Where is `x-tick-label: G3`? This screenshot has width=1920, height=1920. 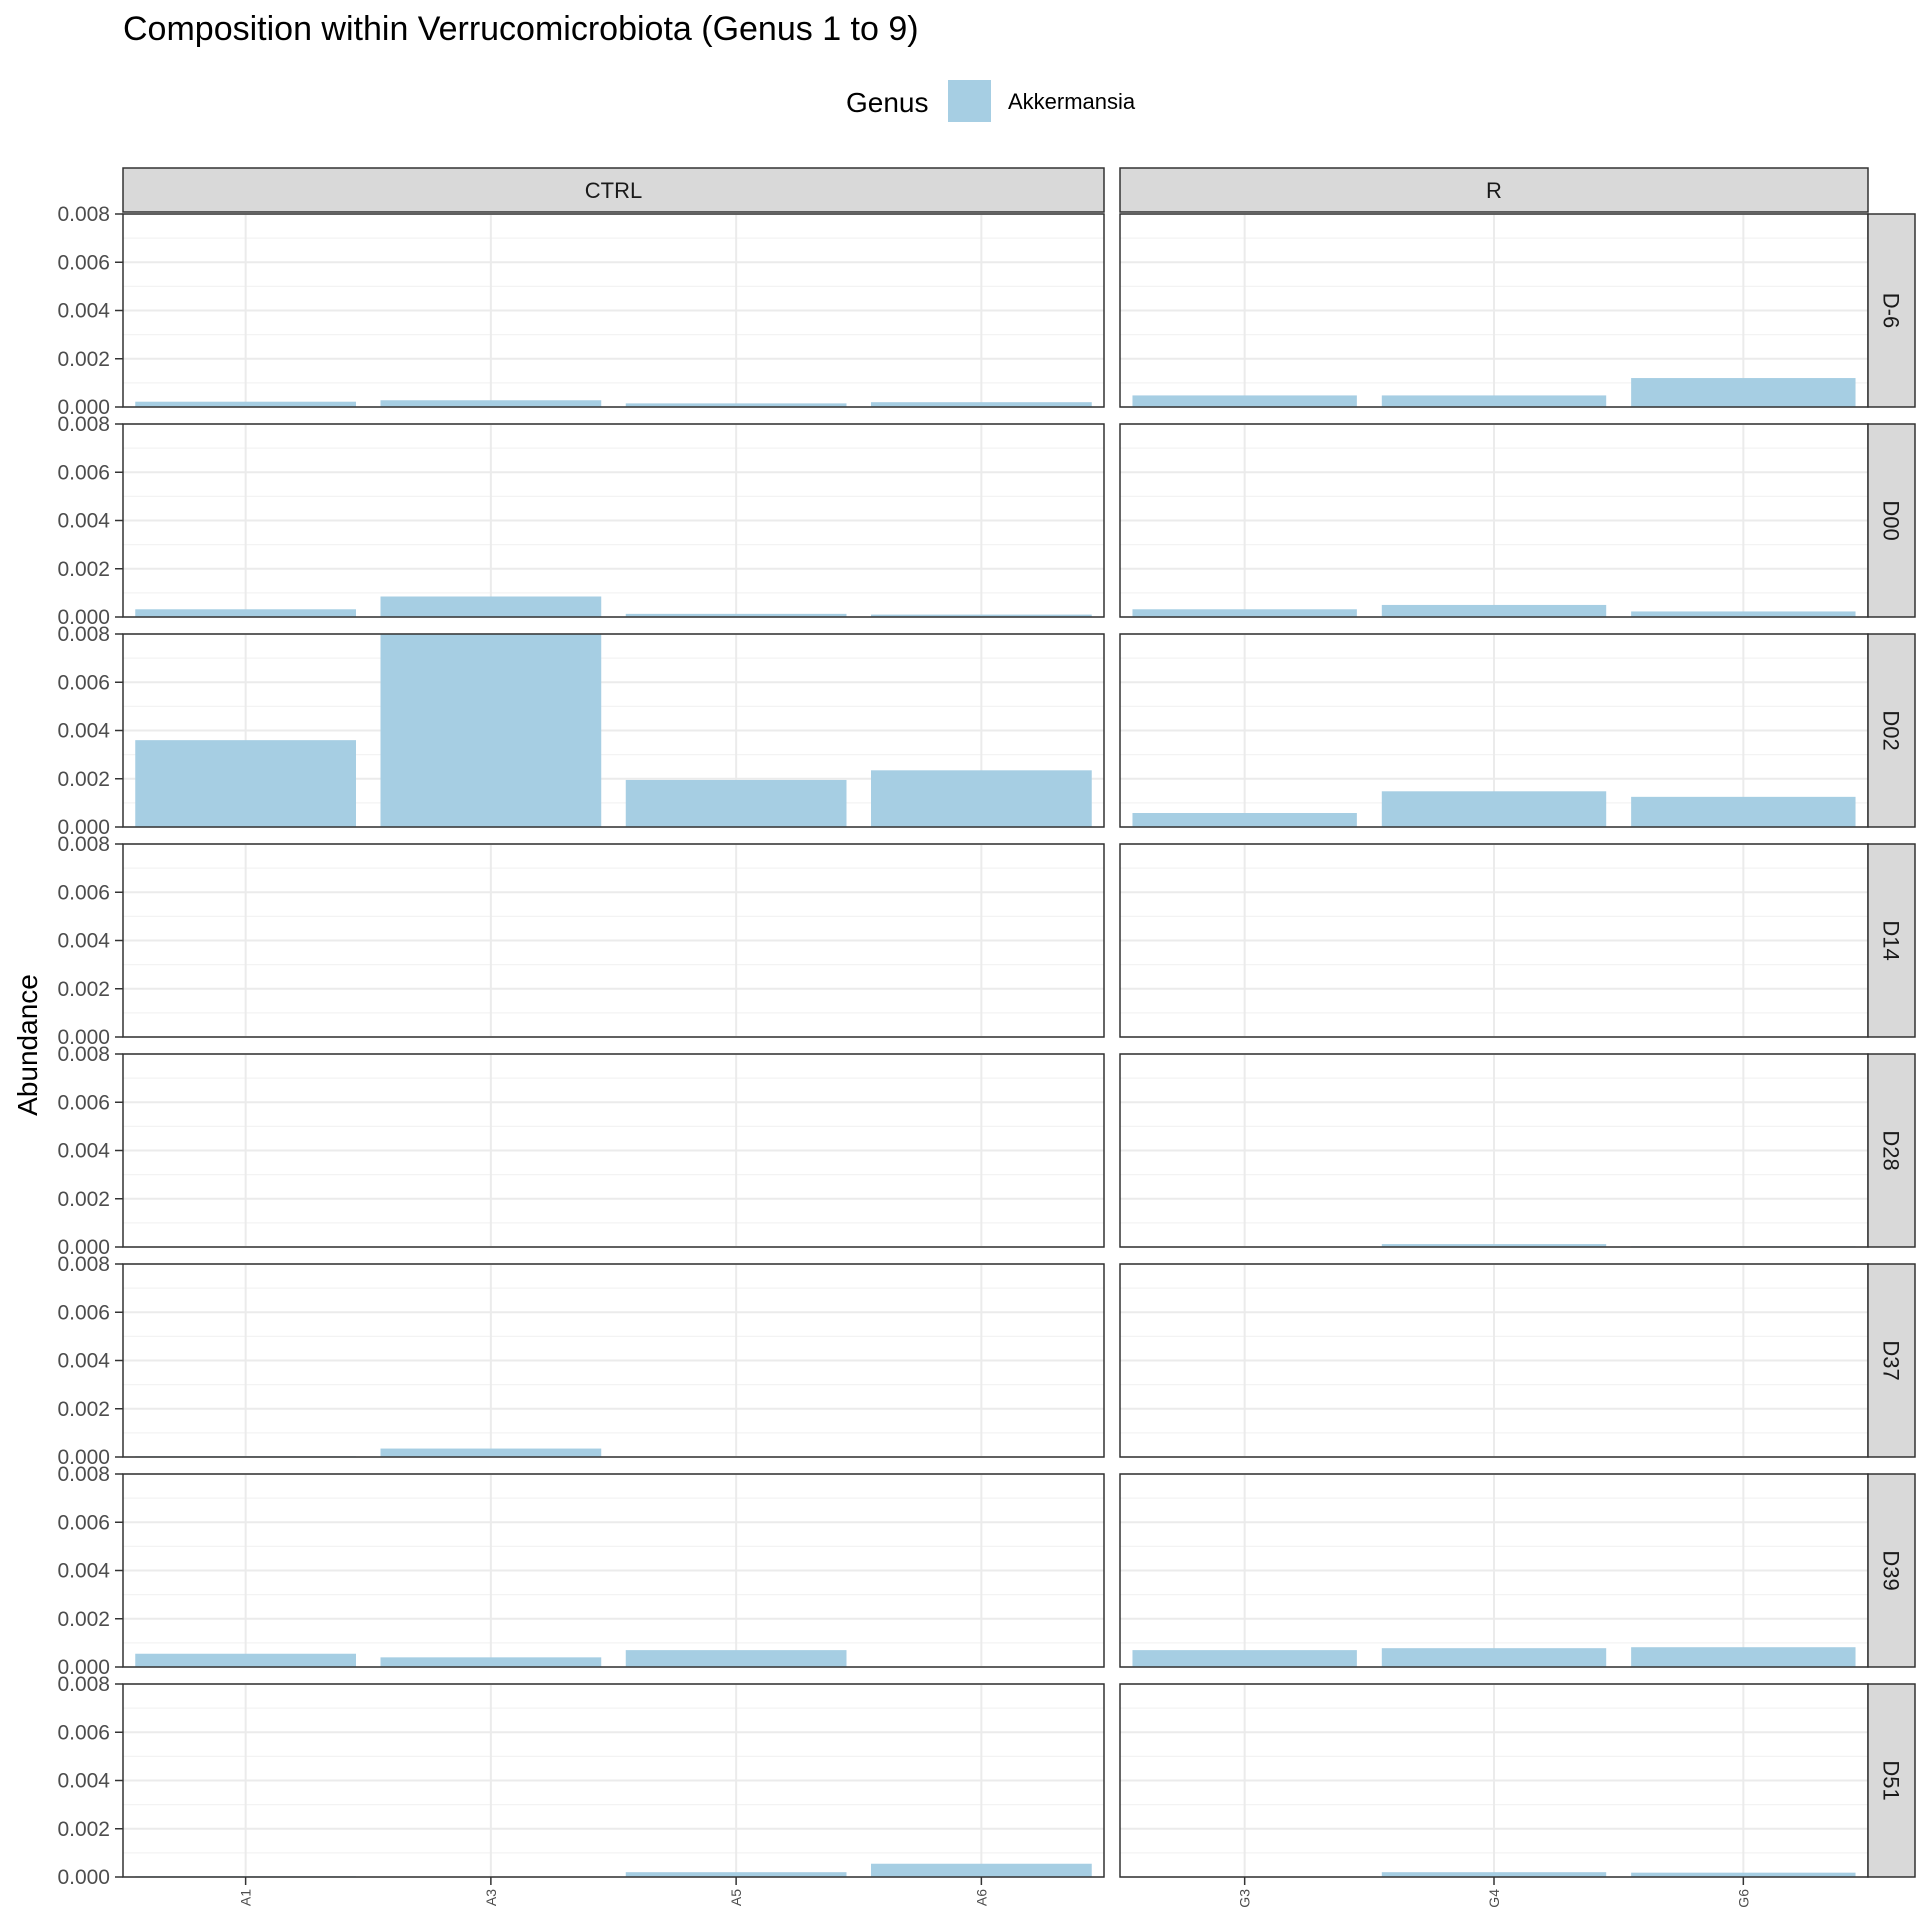
x-tick-label: G3 is located at coordinates (1245, 1898).